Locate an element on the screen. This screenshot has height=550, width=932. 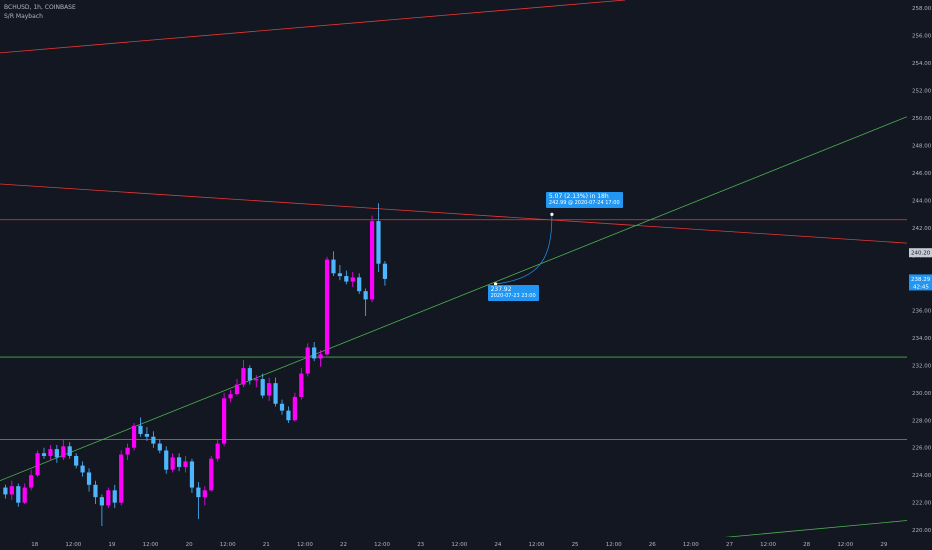
y-tick-label-9: 236.00 is located at coordinates (922, 311).